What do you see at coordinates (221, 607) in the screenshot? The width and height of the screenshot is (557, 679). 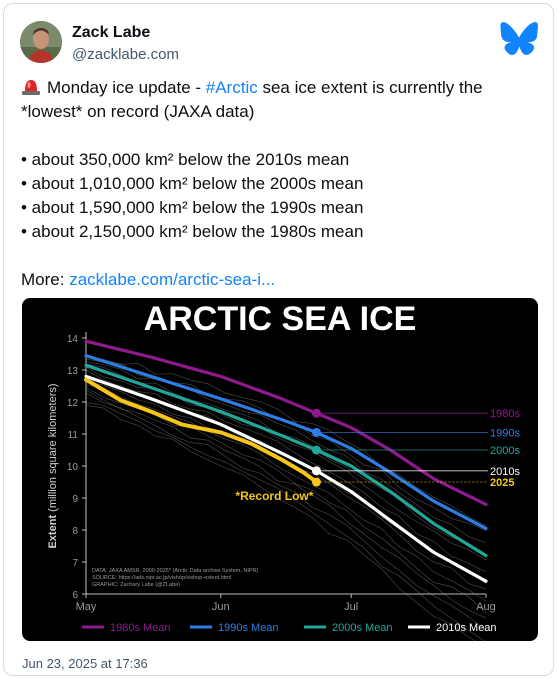 I see `x-tick-label: Jun` at bounding box center [221, 607].